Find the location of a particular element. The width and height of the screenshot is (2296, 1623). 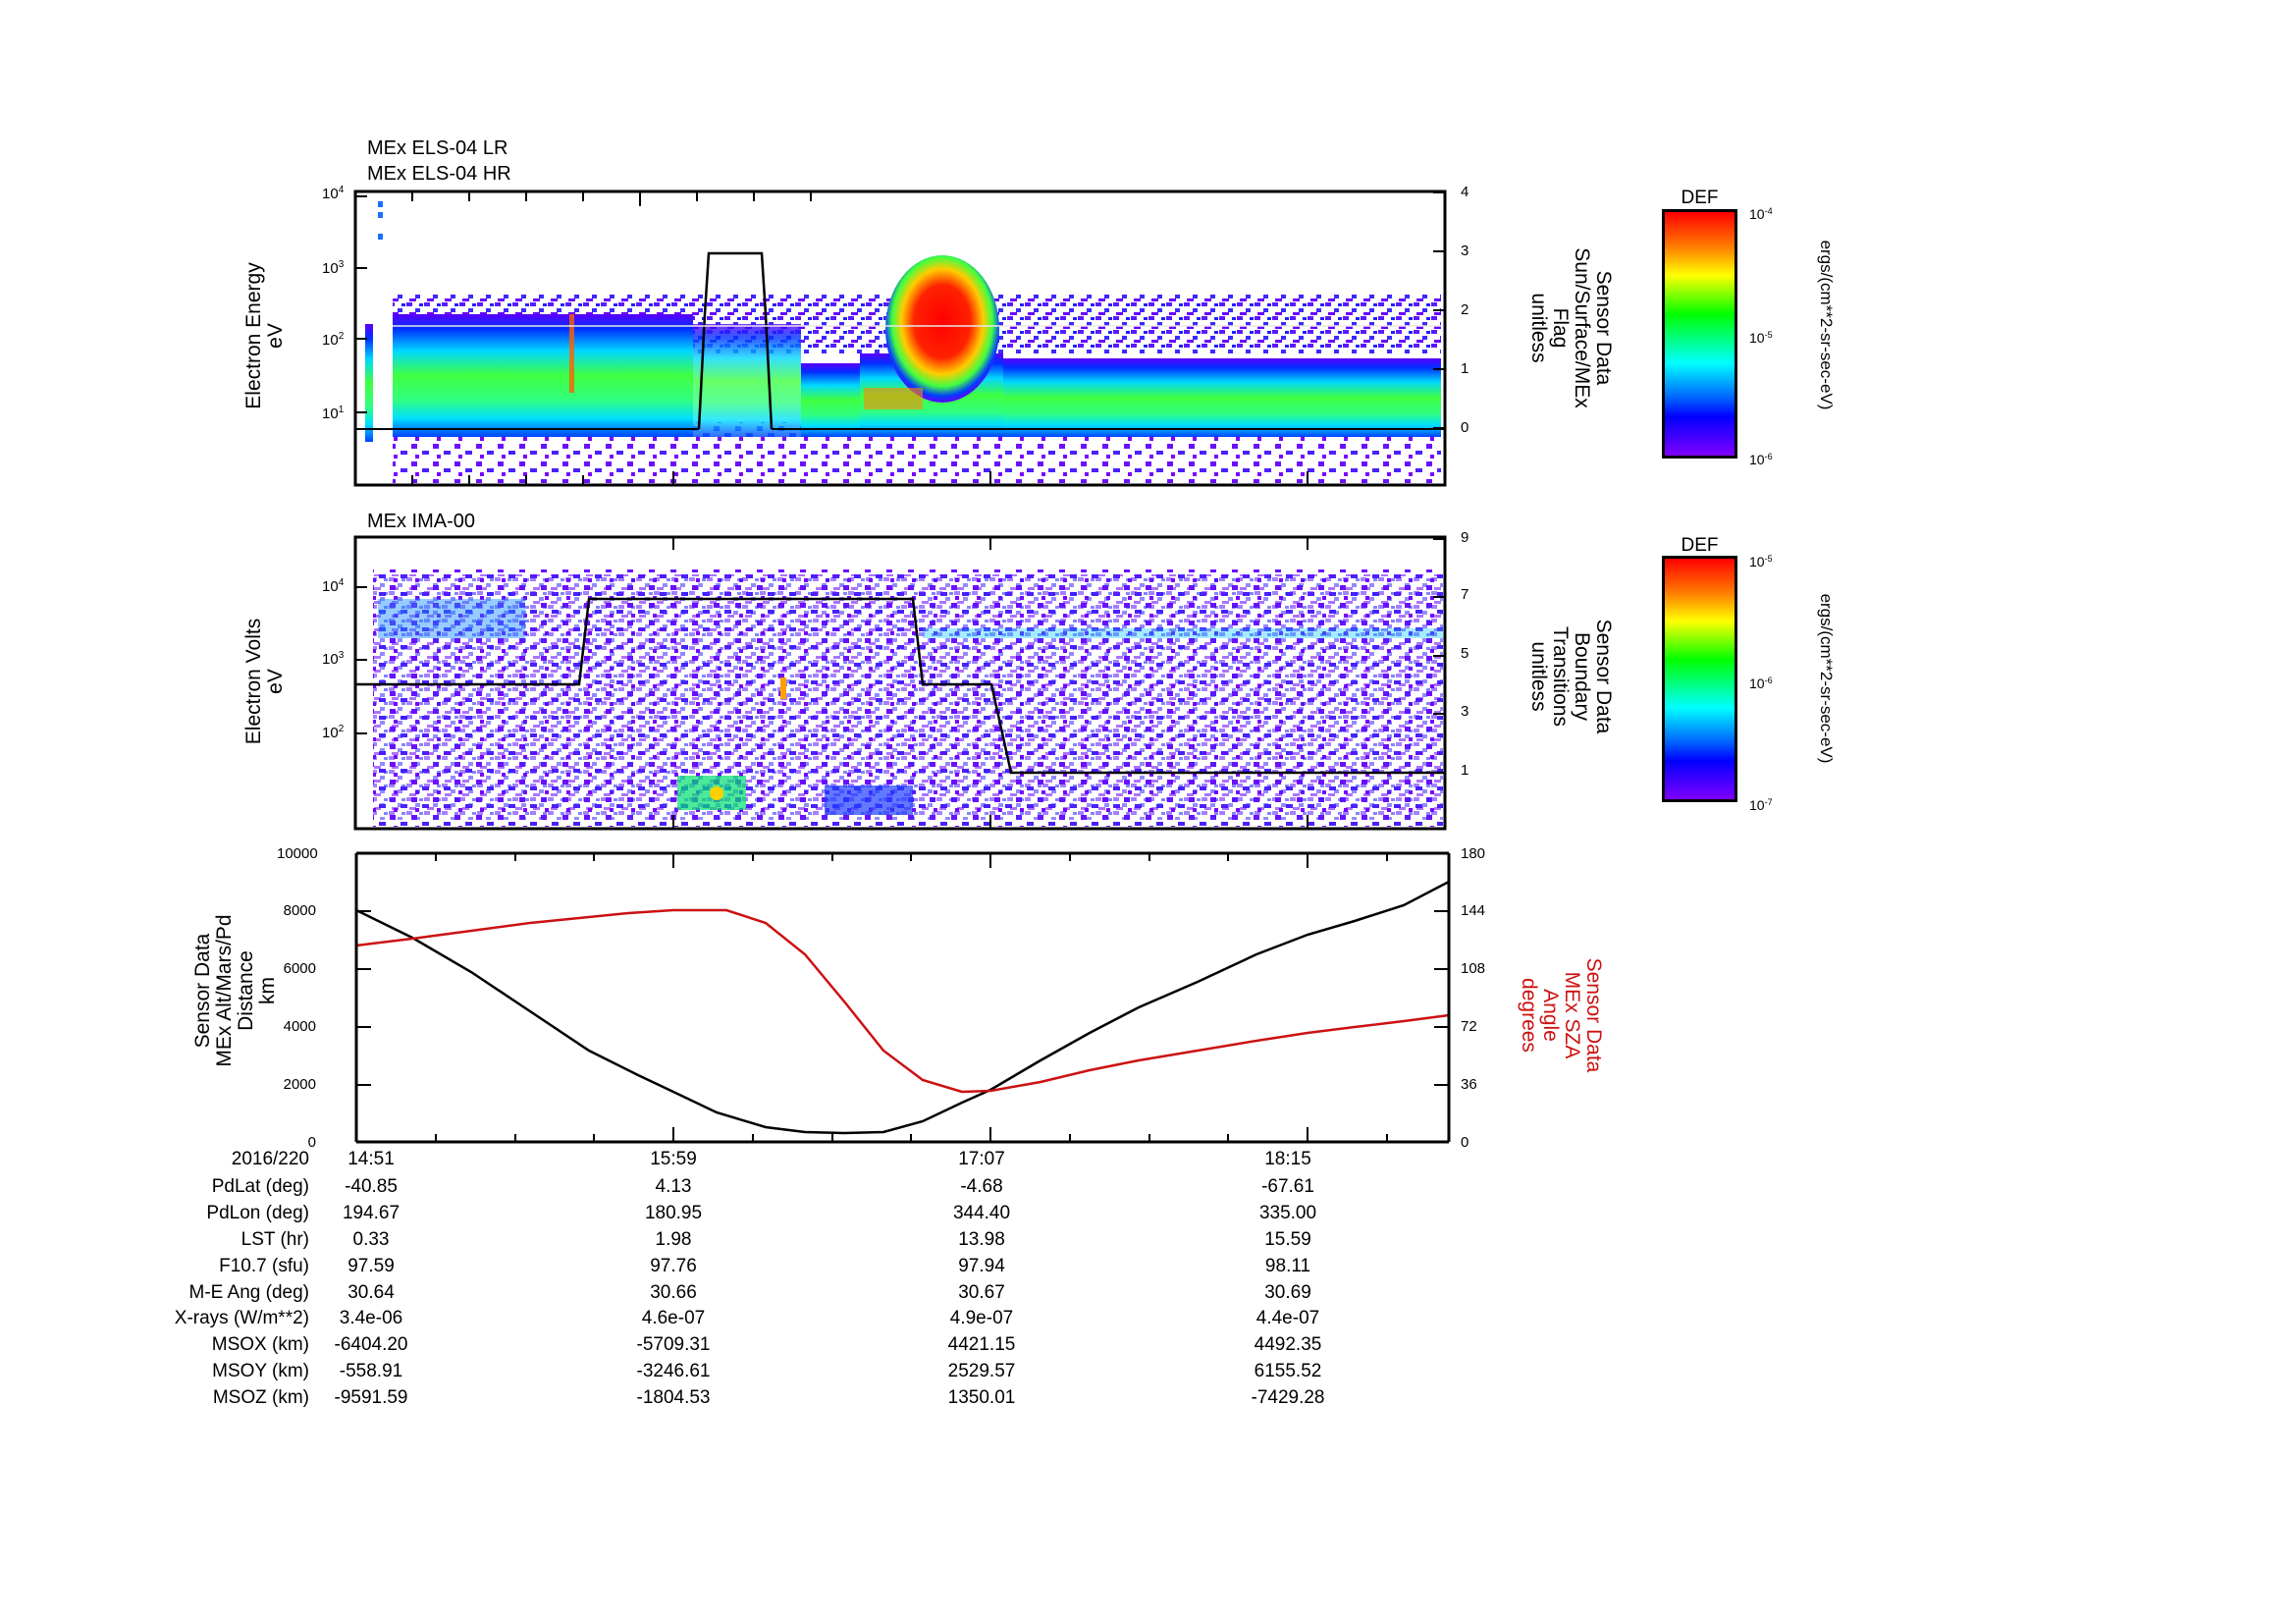

top-panel-title-1: MEx ELS-04 LR is located at coordinates (437, 148).